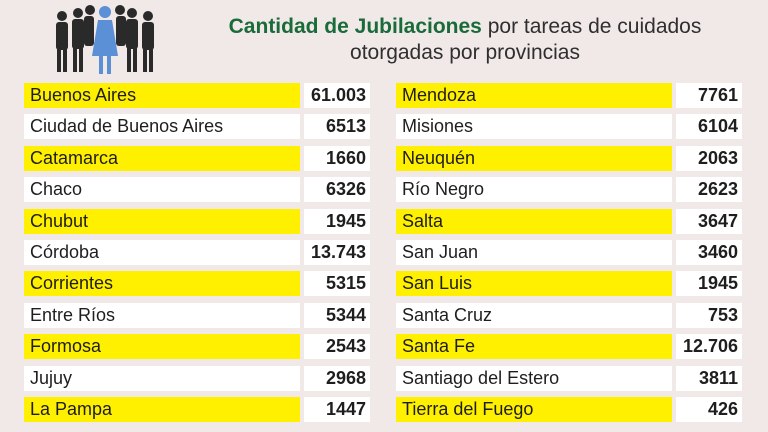 The width and height of the screenshot is (768, 432). I want to click on table-row: Misiones 6104, so click(570, 126).